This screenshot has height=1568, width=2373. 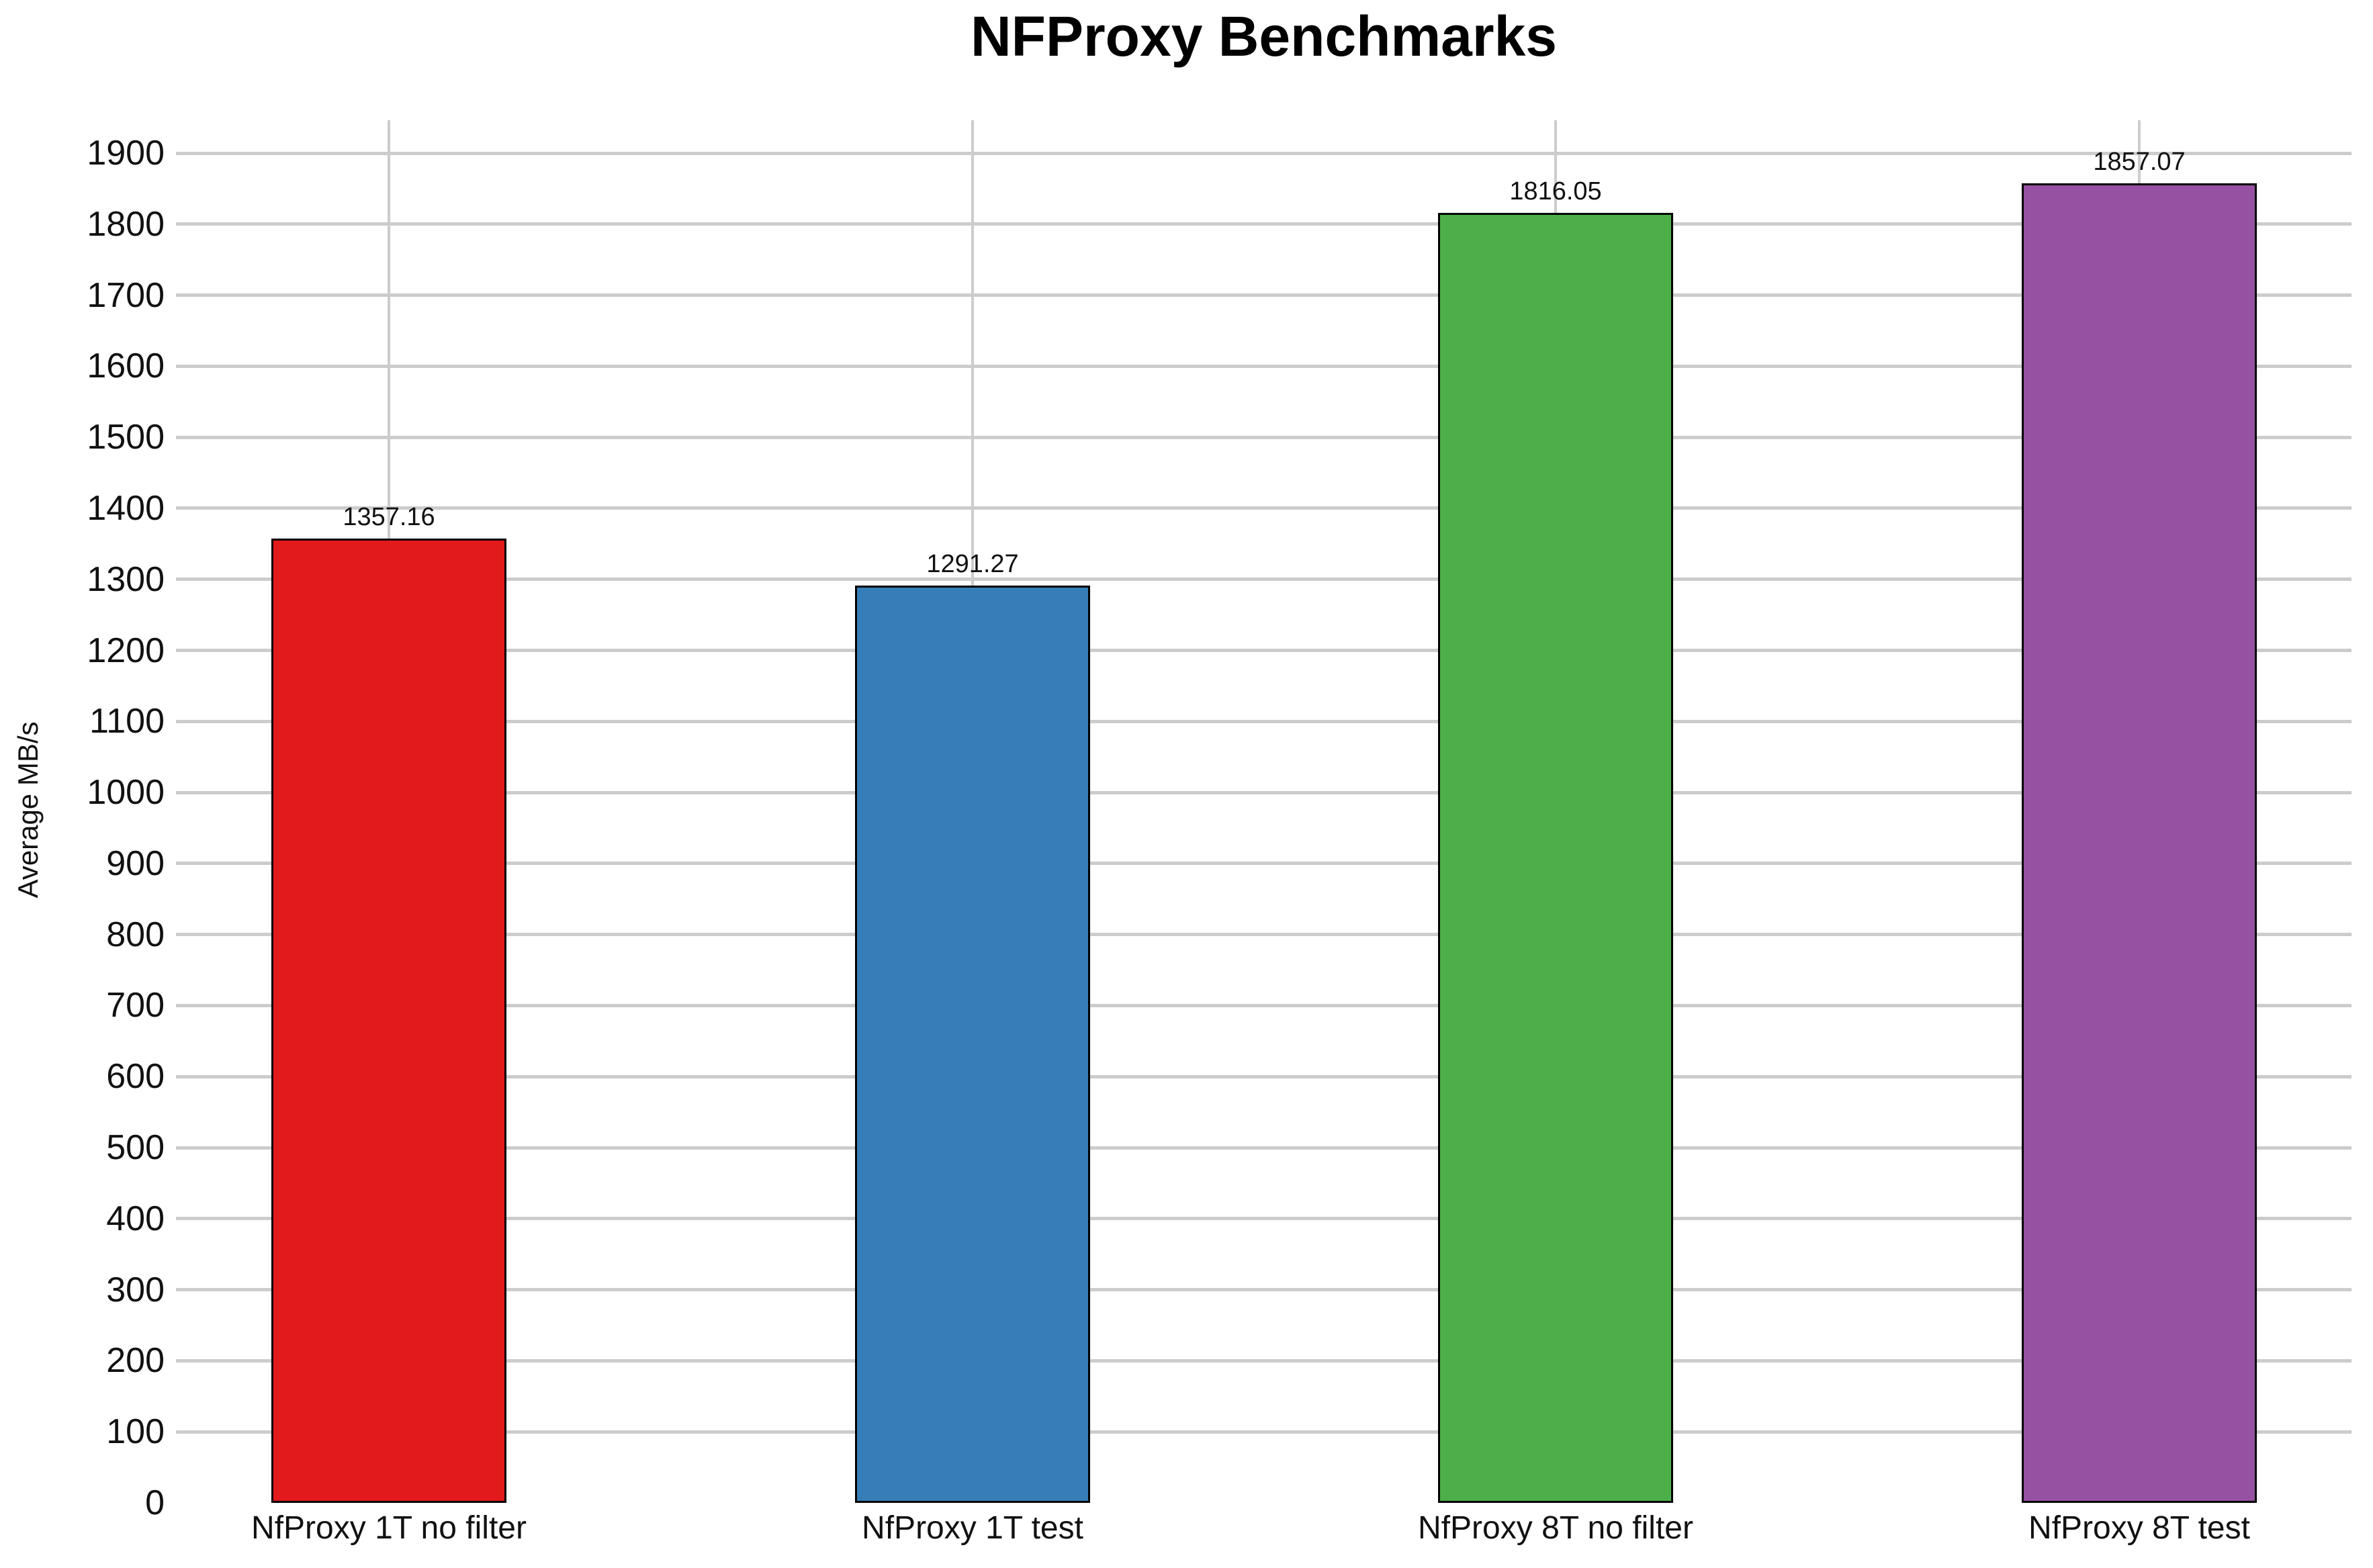 What do you see at coordinates (155, 1502) in the screenshot?
I see `y-tick-label: 0` at bounding box center [155, 1502].